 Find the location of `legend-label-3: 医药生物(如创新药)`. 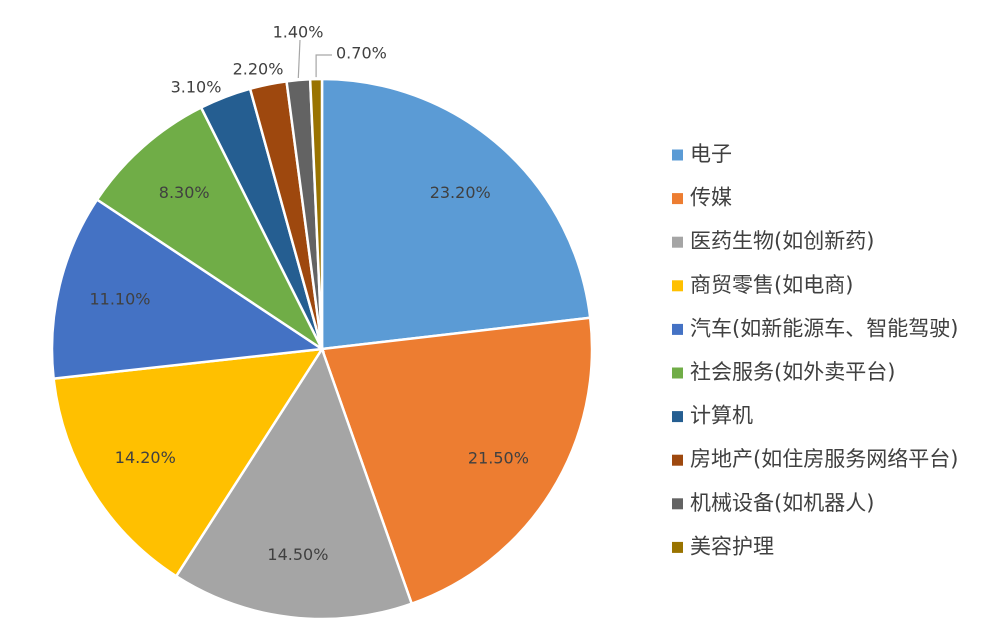

legend-label-3: 医药生物(如创新药) is located at coordinates (782, 241).